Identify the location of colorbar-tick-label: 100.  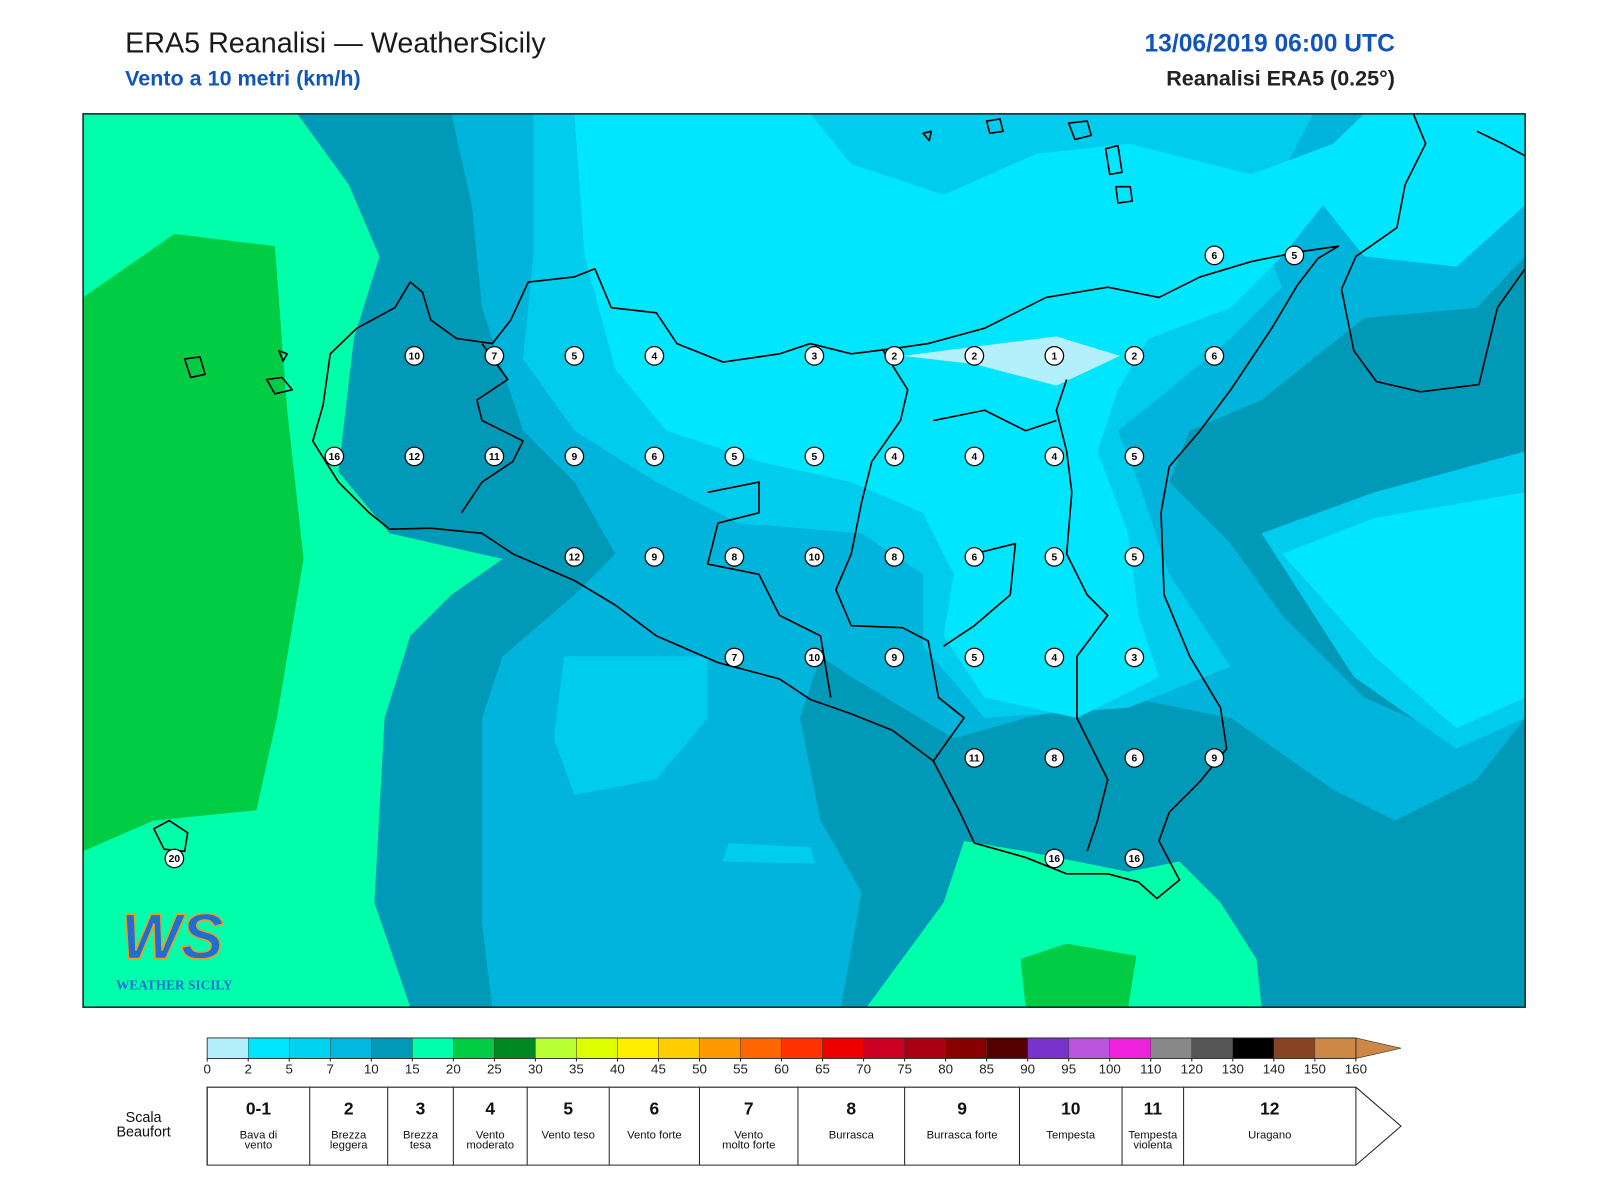
(1110, 1068).